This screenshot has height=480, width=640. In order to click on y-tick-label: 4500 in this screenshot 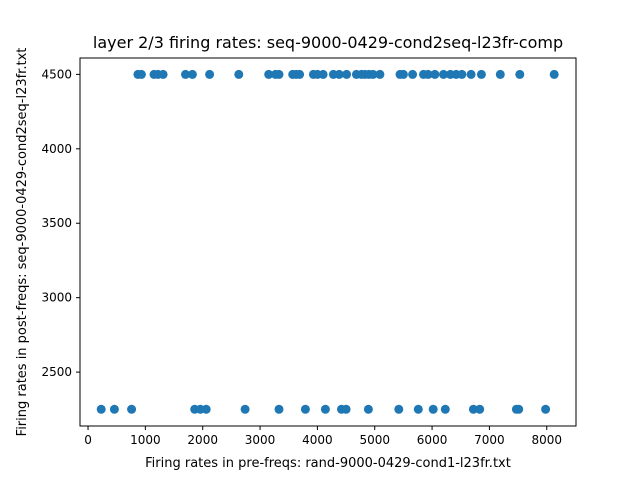, I will do `click(56, 74)`.